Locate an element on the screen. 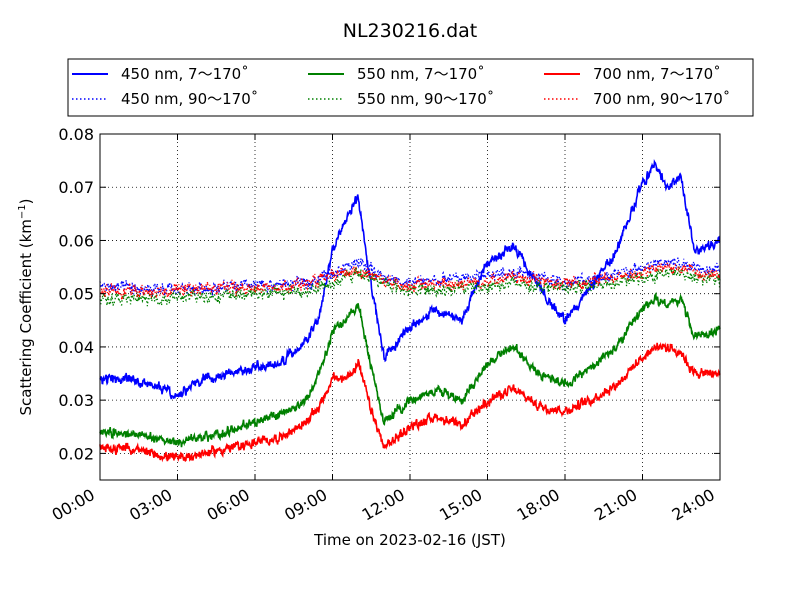 The image size is (800, 600). y-tick-label: 0.06 is located at coordinates (76, 240).